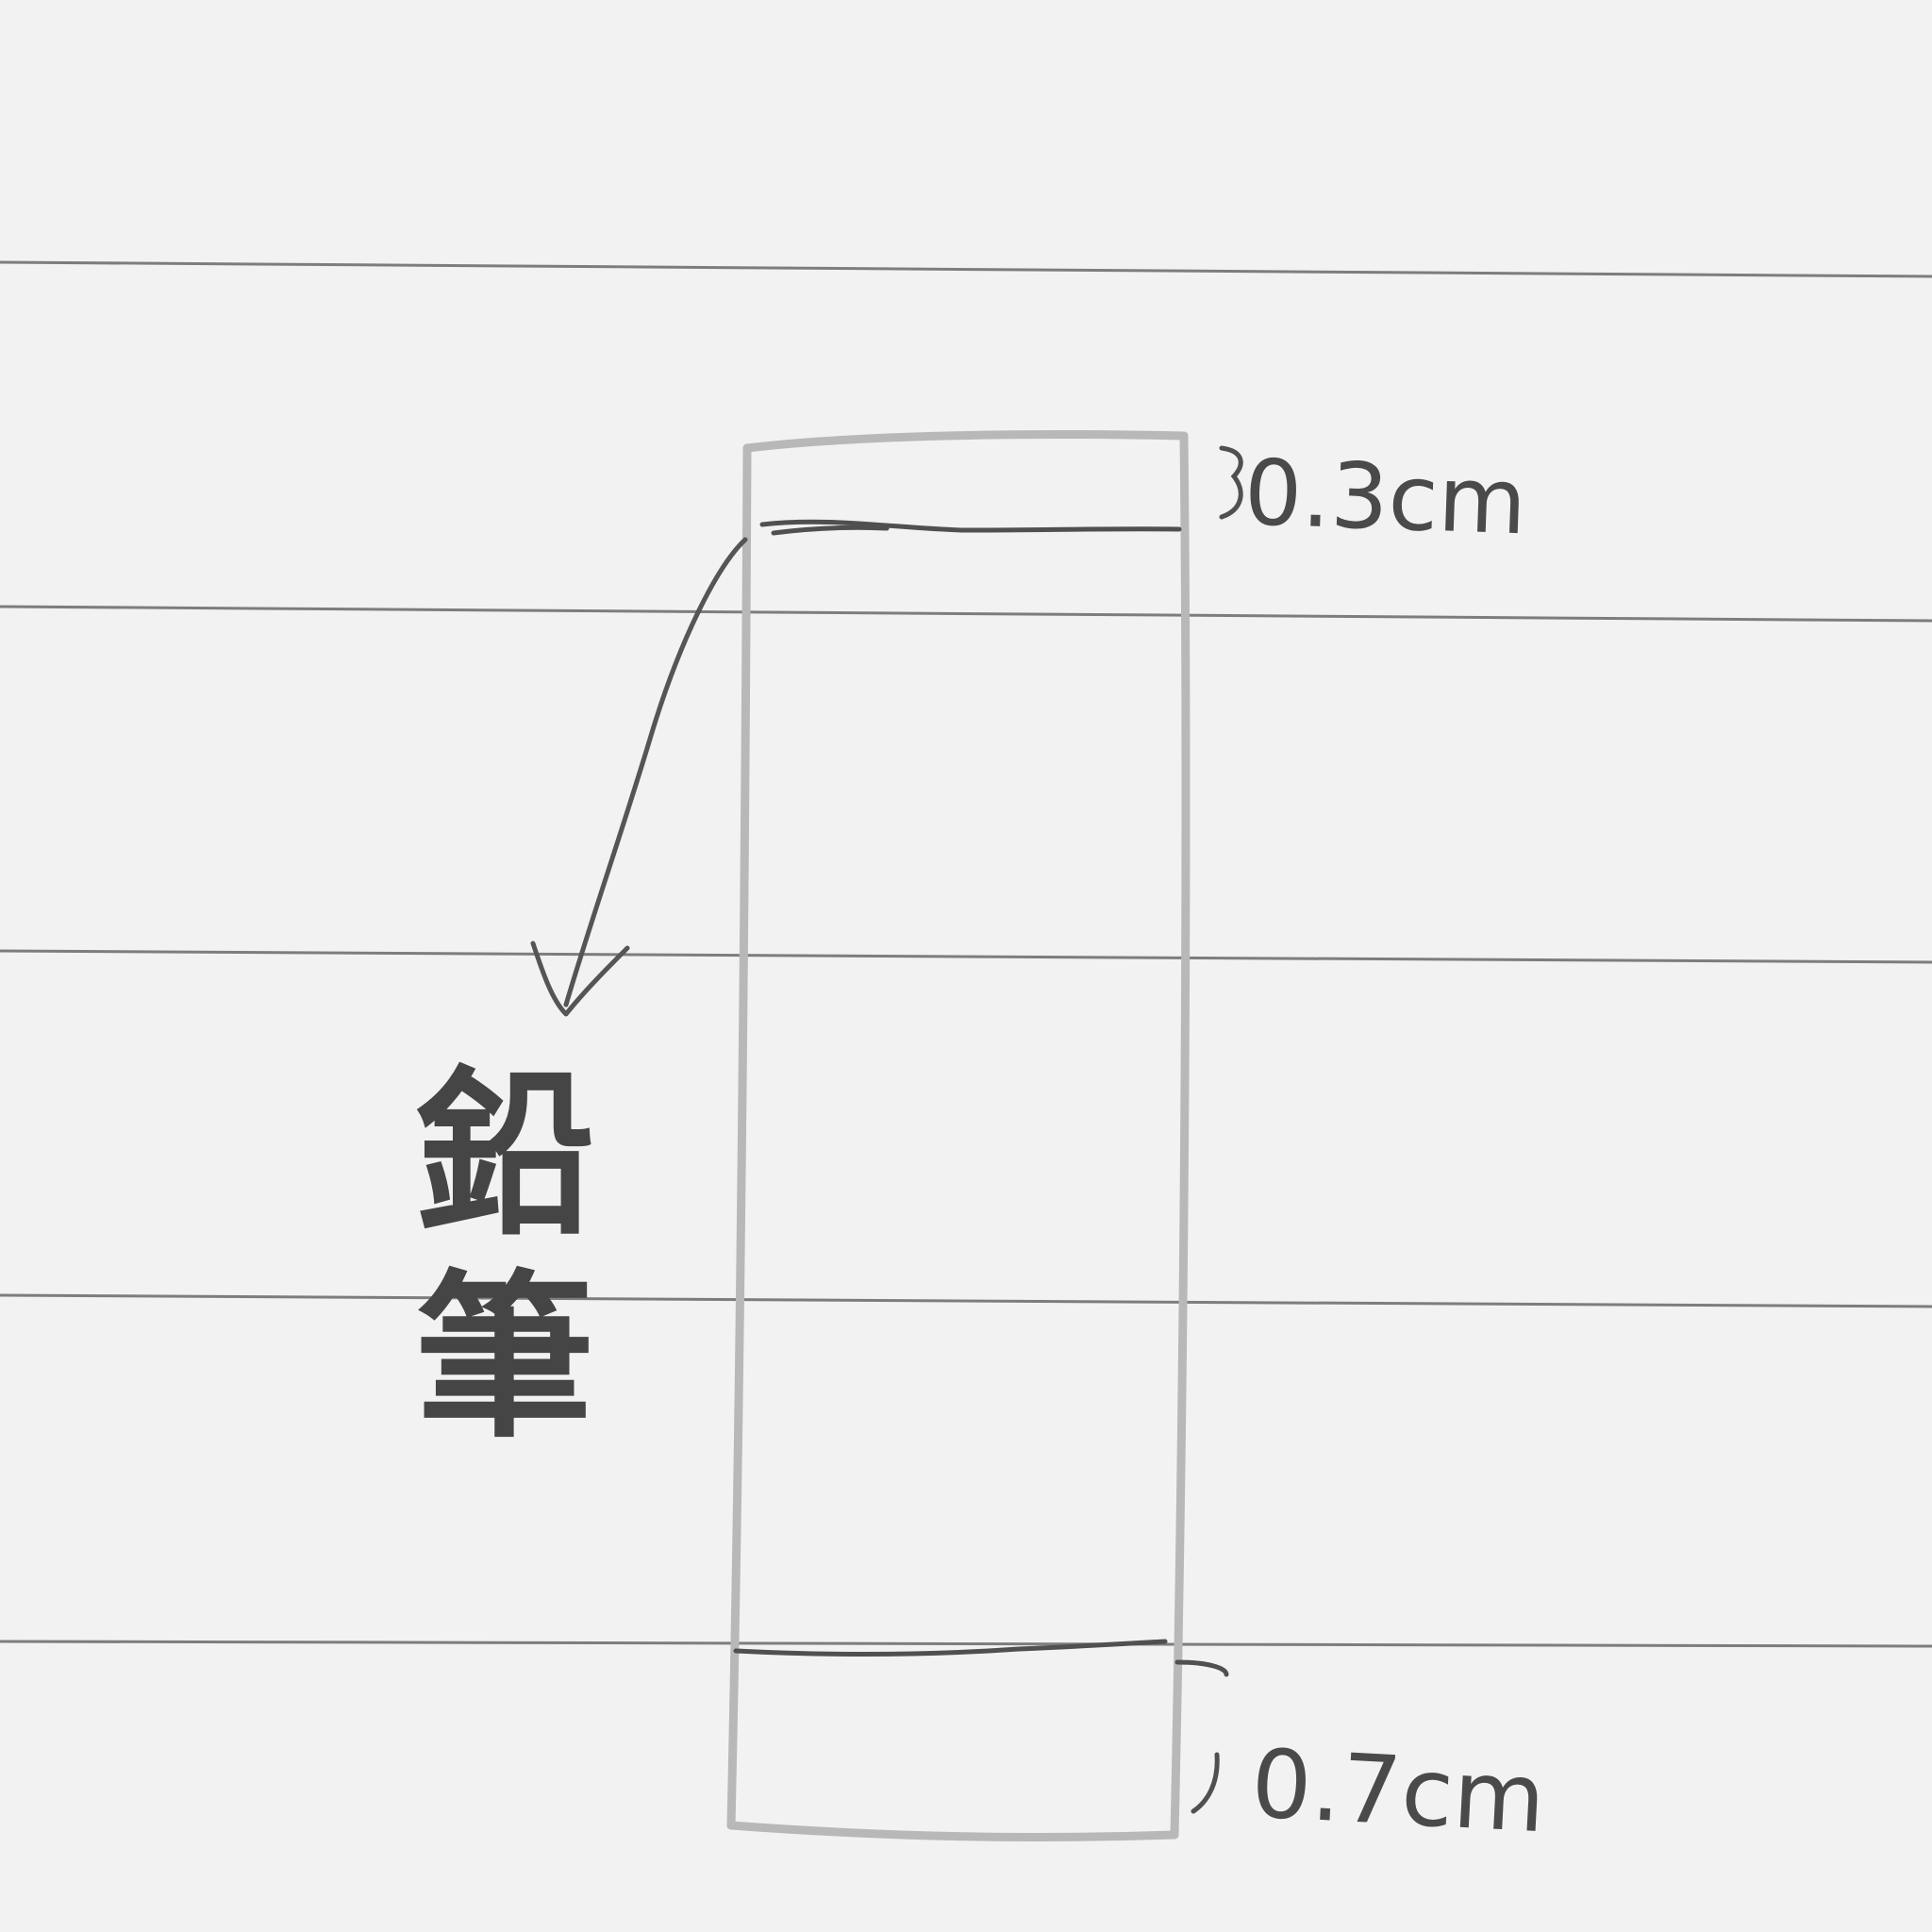 The width and height of the screenshot is (1932, 1932). What do you see at coordinates (655, 773) in the screenshot?
I see `arrow-shaft` at bounding box center [655, 773].